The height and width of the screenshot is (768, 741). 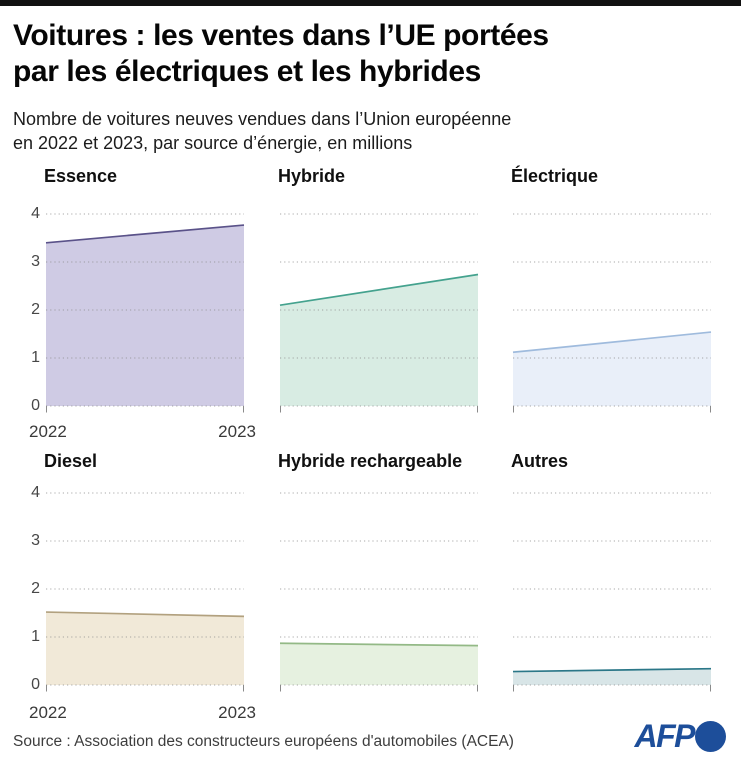 I want to click on page-title-line1: Voitures : les ventes dans l’UE portées, so click(x=281, y=35).